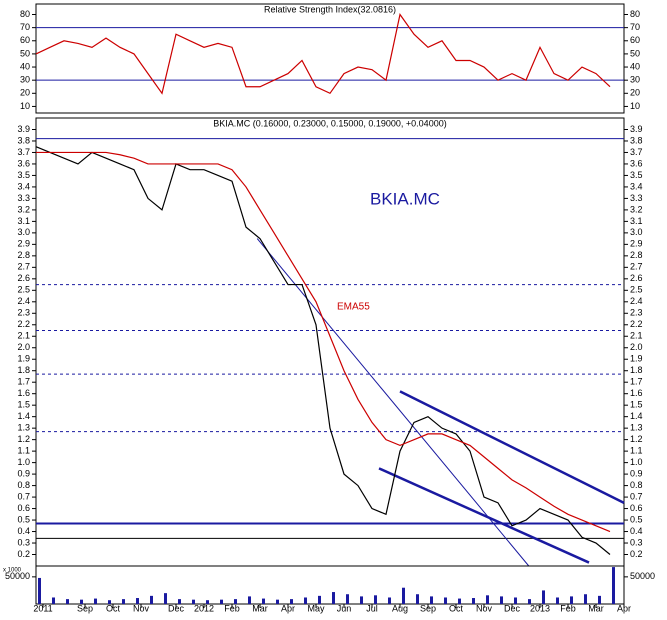 Image resolution: width=667 pixels, height=620 pixels. I want to click on x-tick-label: Sep, so click(428, 608).